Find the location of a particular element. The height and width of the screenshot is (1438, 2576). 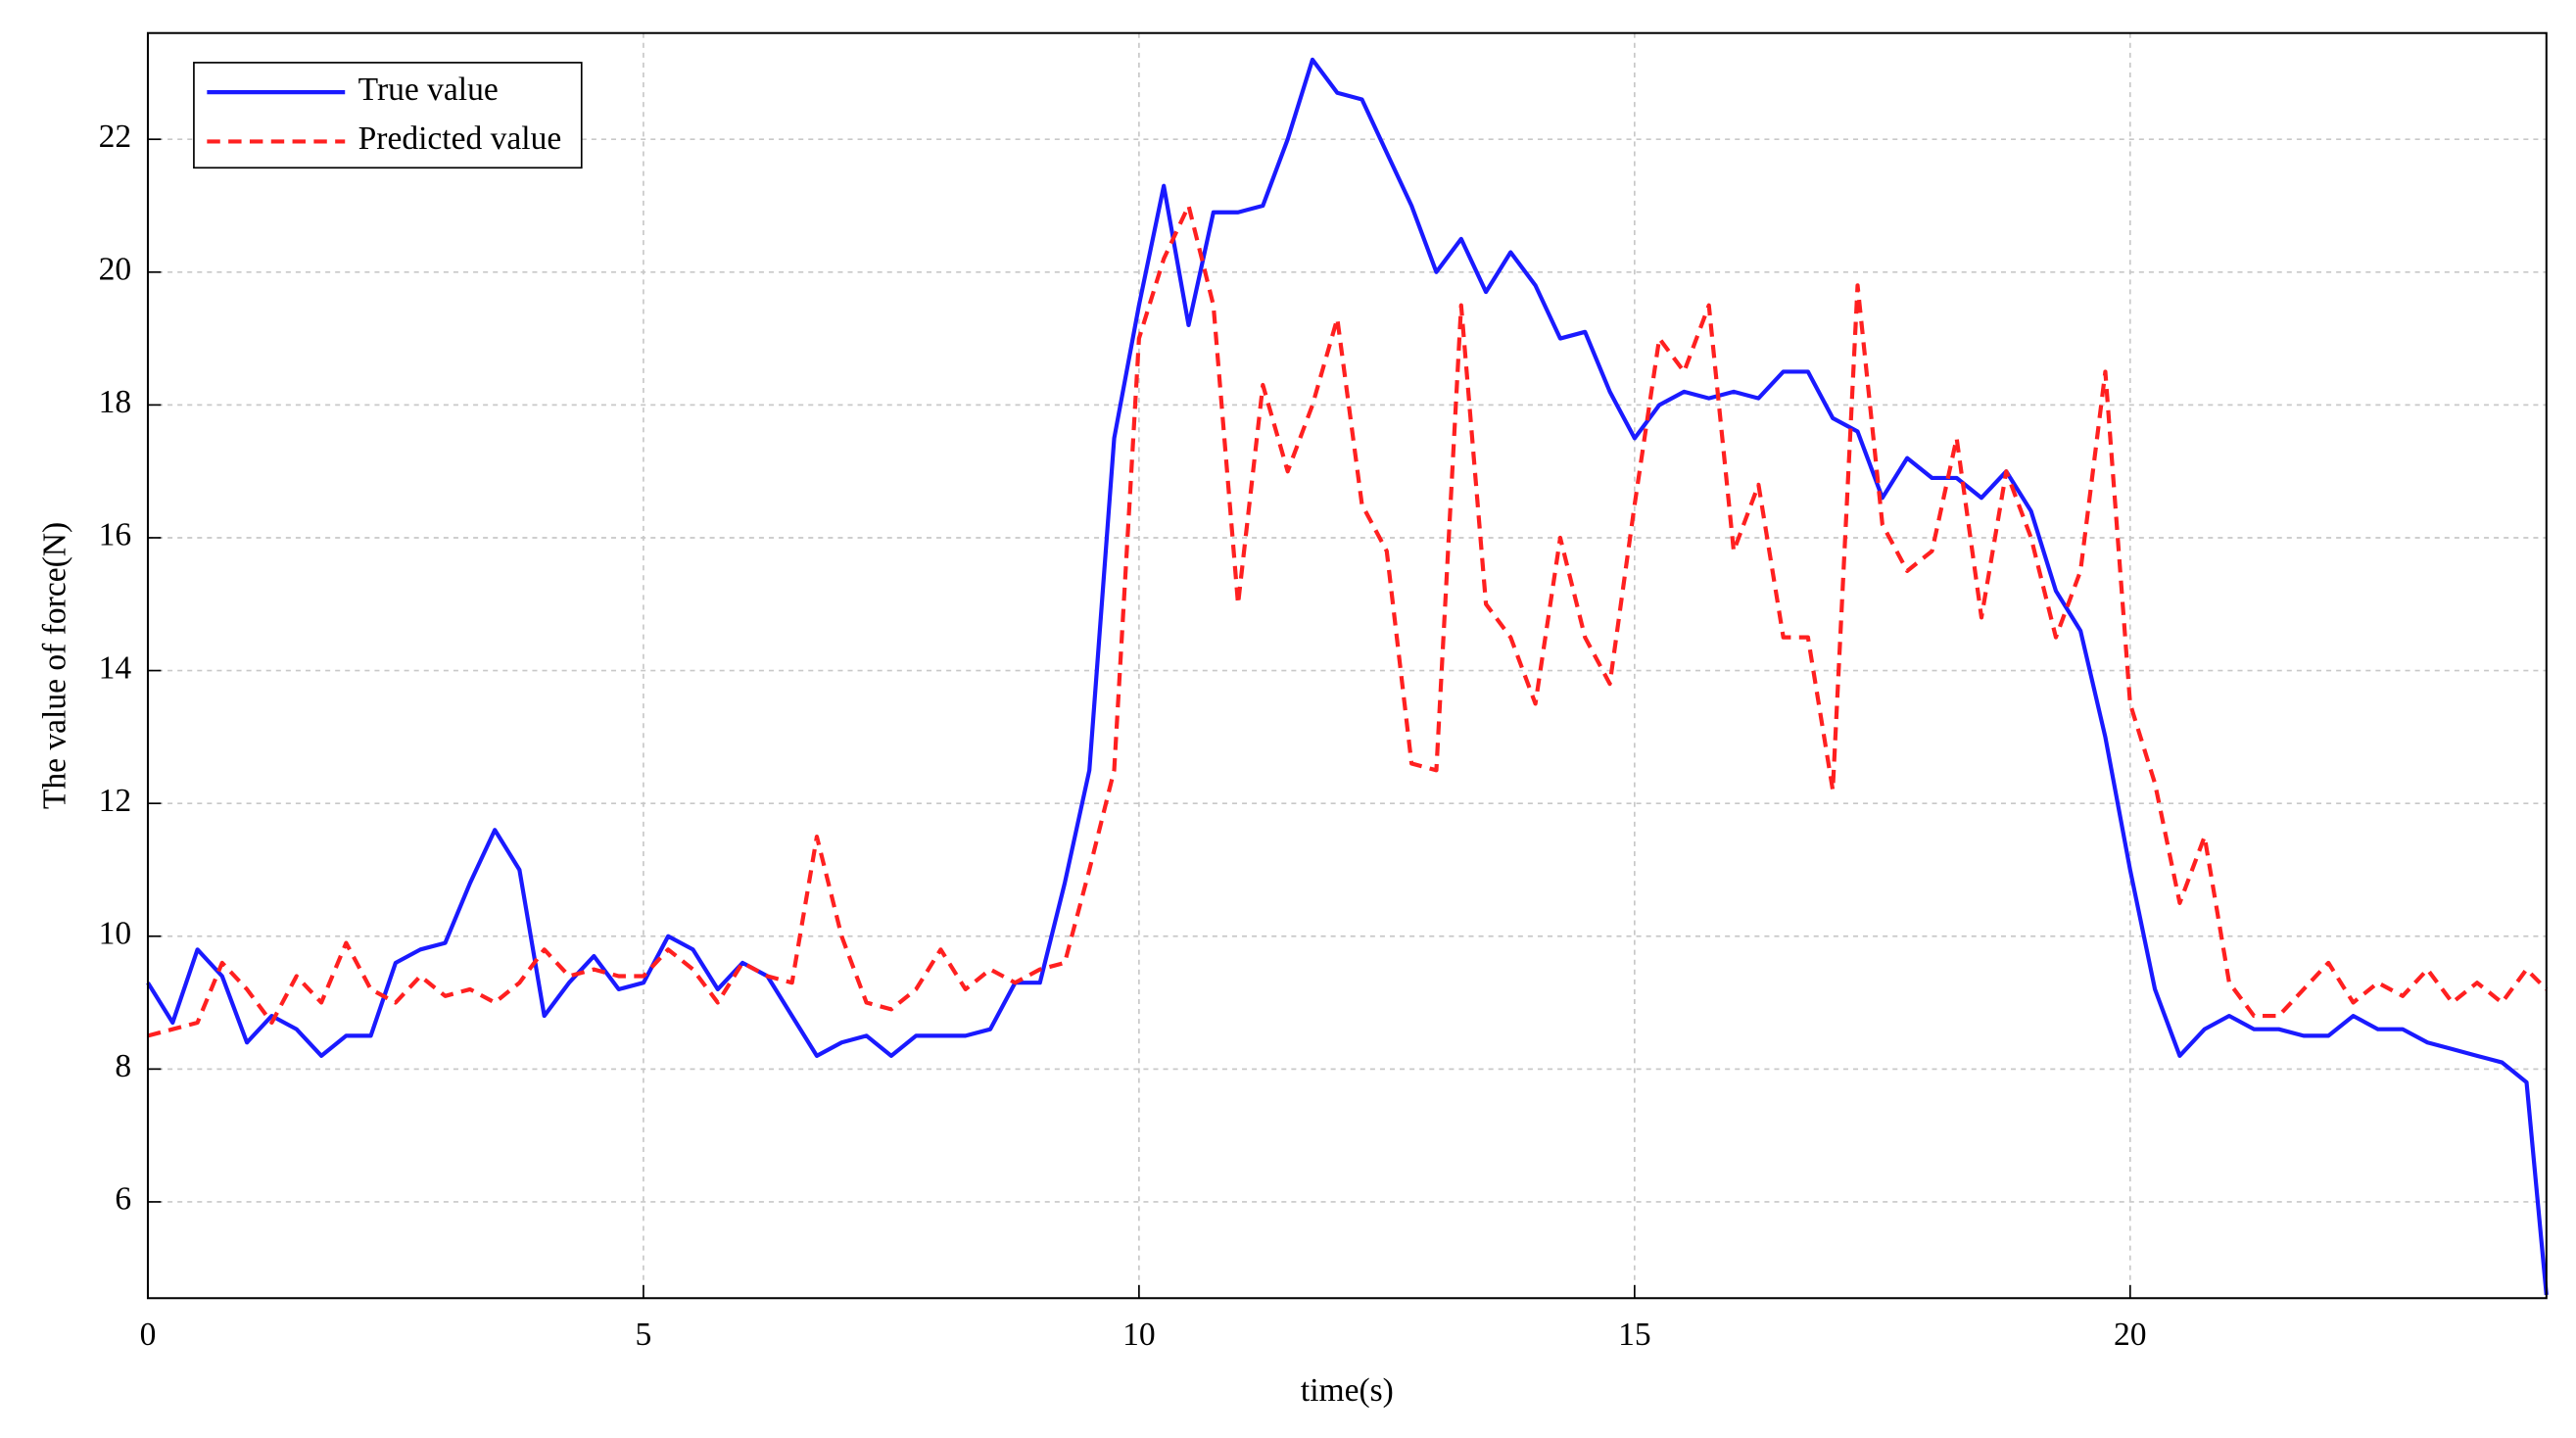

y-tick-label: 10 is located at coordinates (115, 933).